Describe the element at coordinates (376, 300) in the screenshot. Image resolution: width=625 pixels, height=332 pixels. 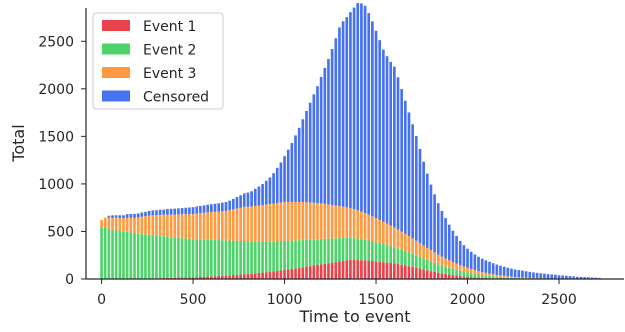
I see `x-tick-label: 1500` at that location.